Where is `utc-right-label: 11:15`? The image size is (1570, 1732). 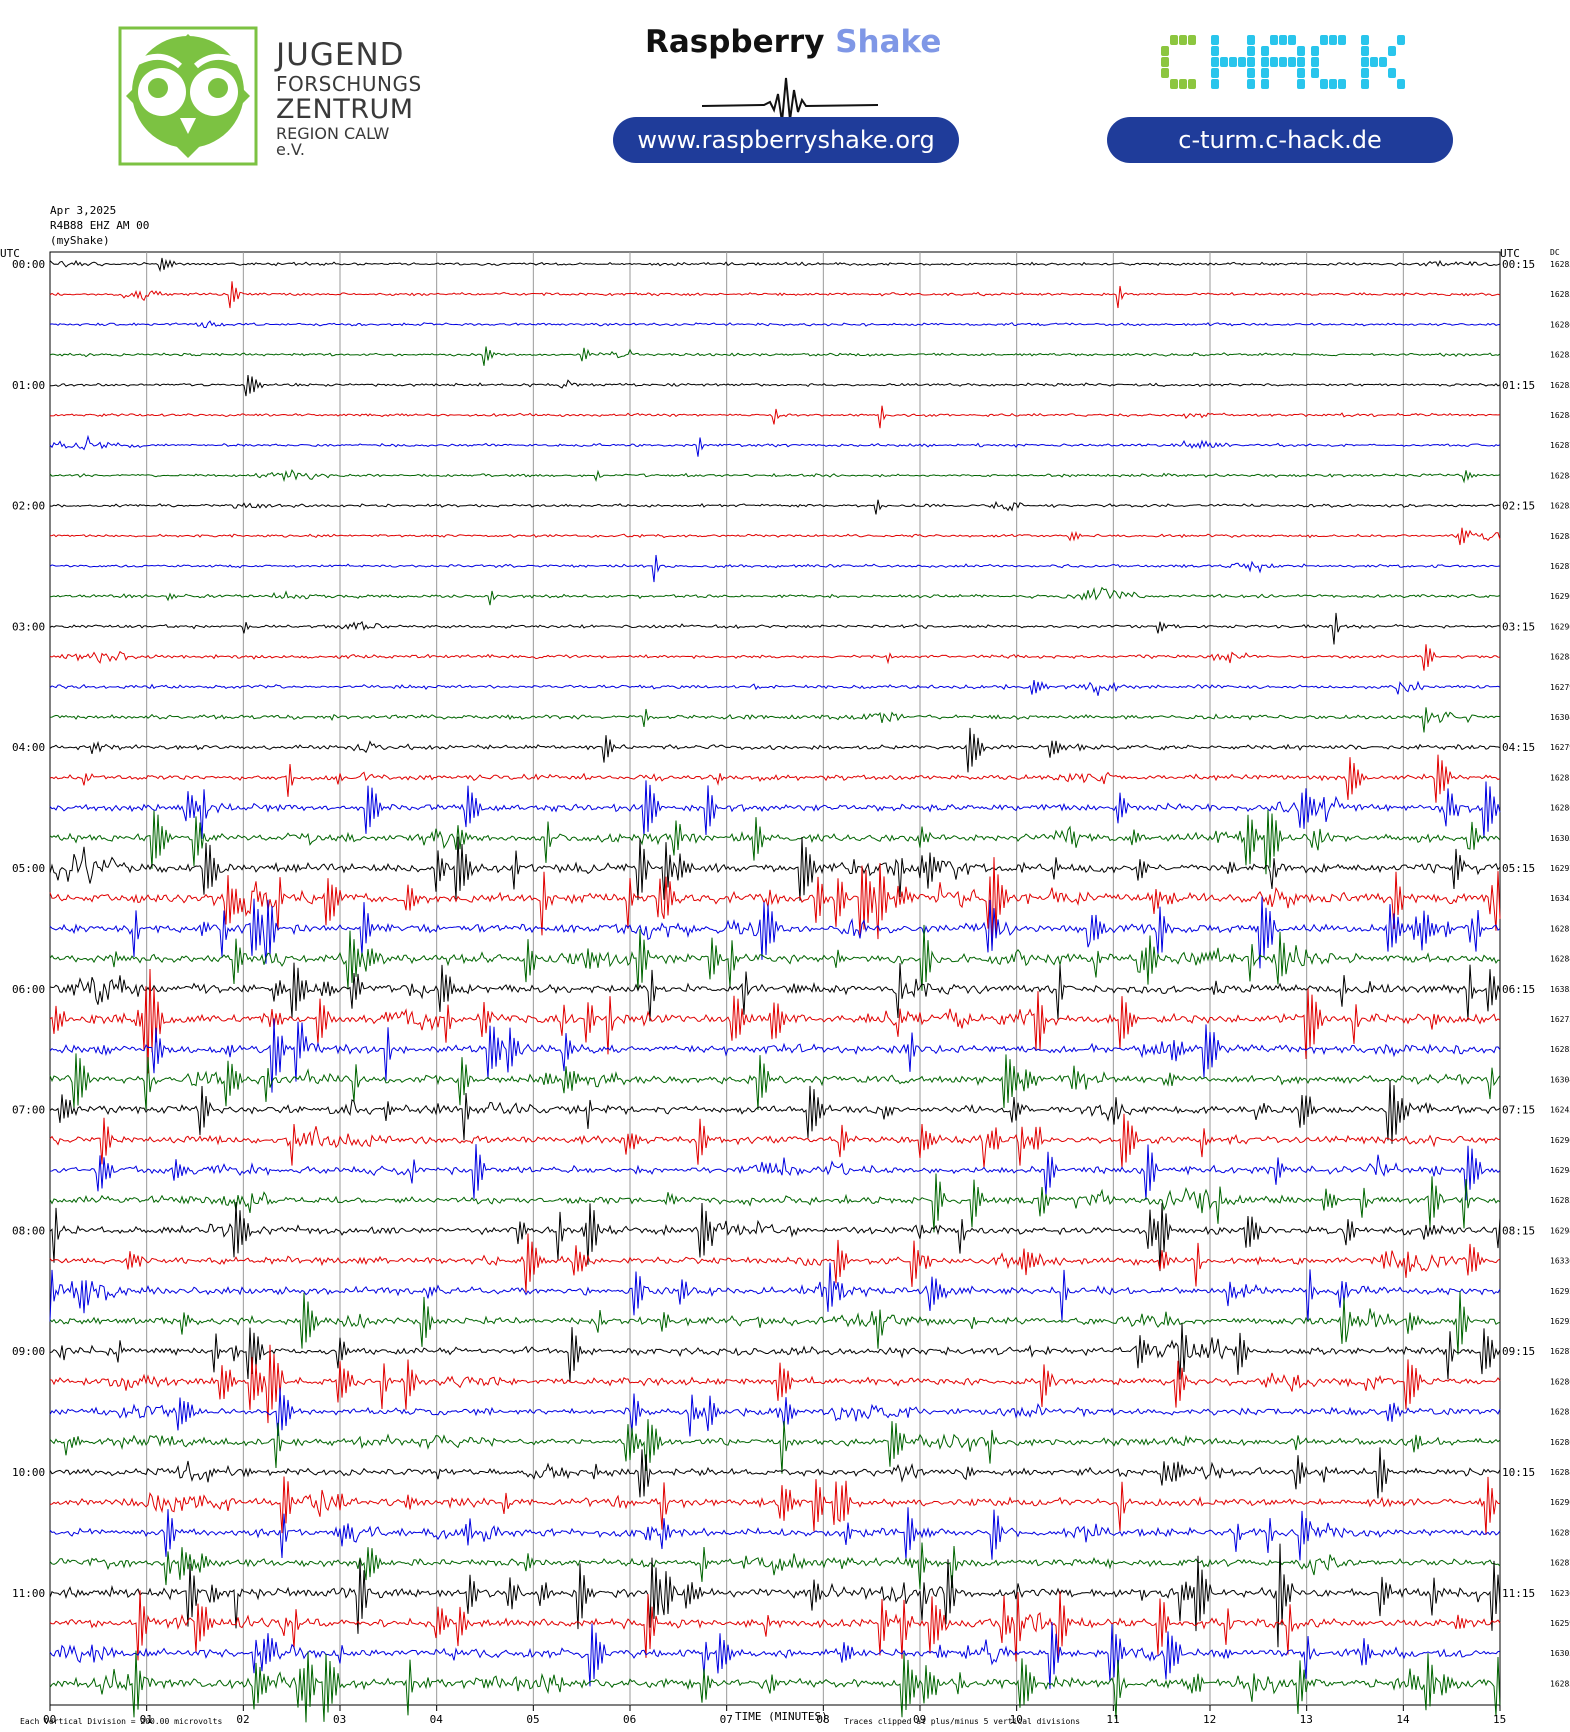 utc-right-label: 11:15 is located at coordinates (1518, 1593).